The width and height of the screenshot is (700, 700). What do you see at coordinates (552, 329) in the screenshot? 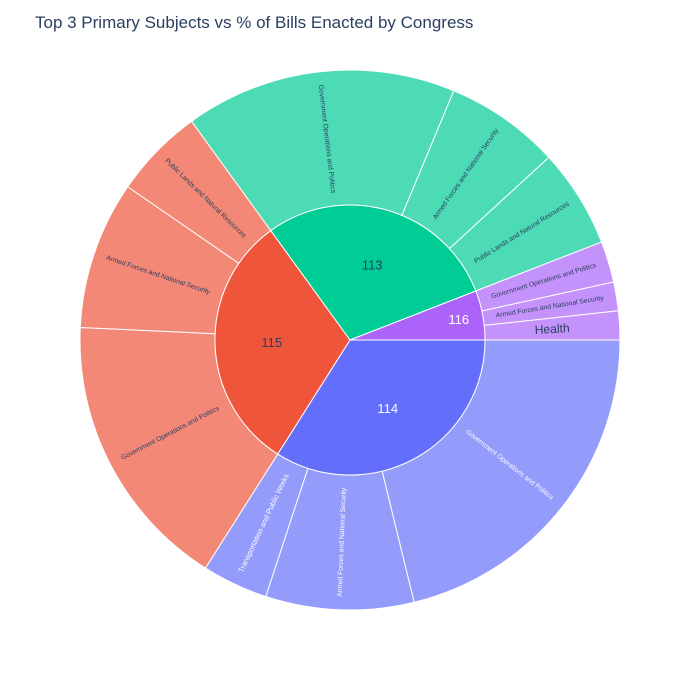
I see `outer-label-116-health: Health` at bounding box center [552, 329].